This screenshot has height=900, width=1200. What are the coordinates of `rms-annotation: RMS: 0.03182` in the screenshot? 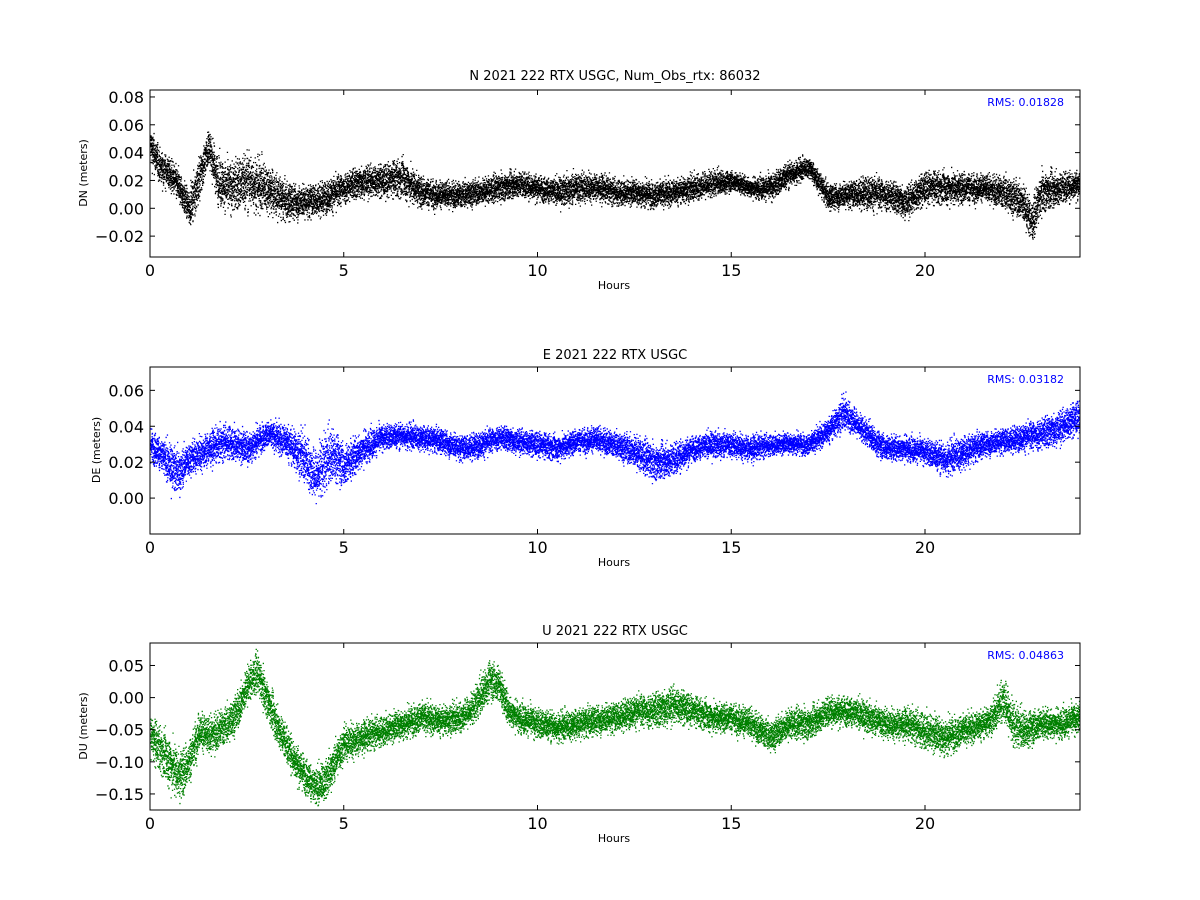 It's located at (1025, 379).